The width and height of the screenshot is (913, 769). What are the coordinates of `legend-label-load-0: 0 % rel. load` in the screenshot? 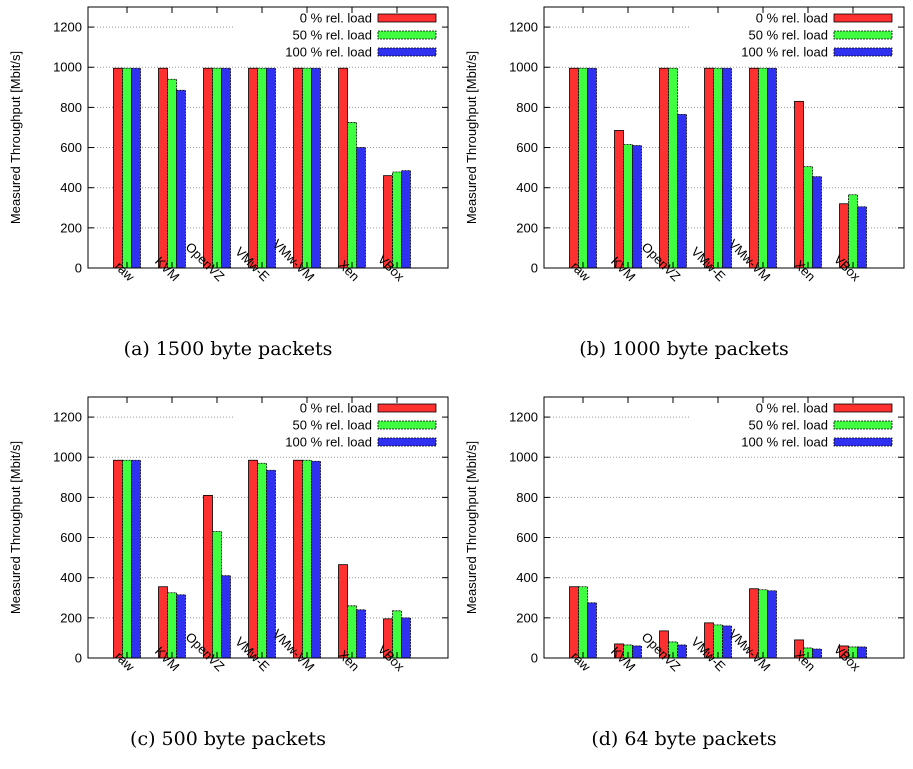 It's located at (792, 18).